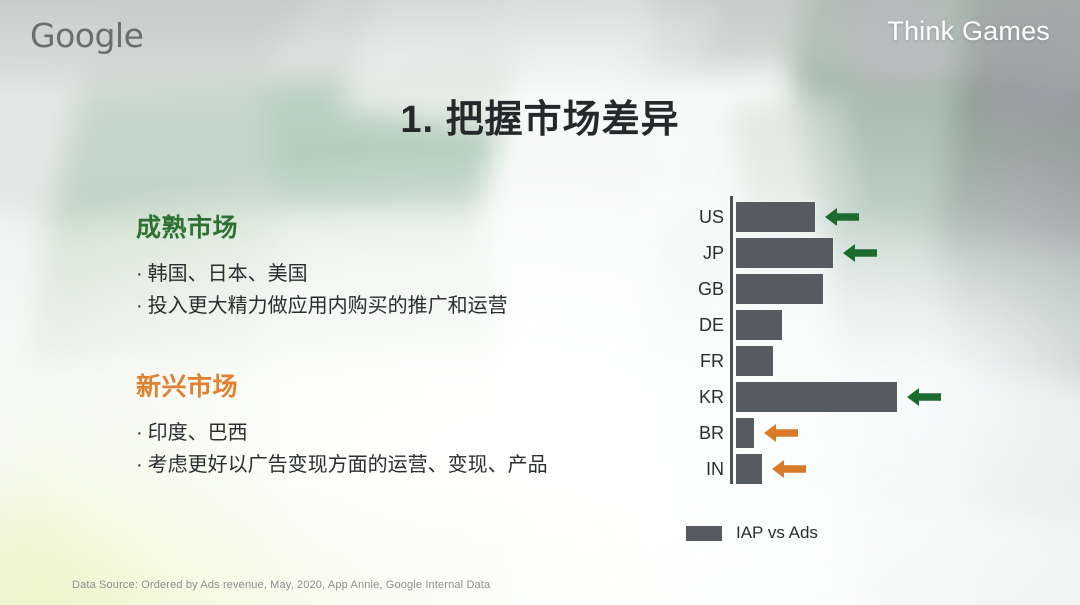 Image resolution: width=1080 pixels, height=605 pixels. I want to click on section-emerging-markets: 新兴市场 · 印度、巴西 · 考虑更好以广告变现方面的运营、变现、产品, so click(396, 424).